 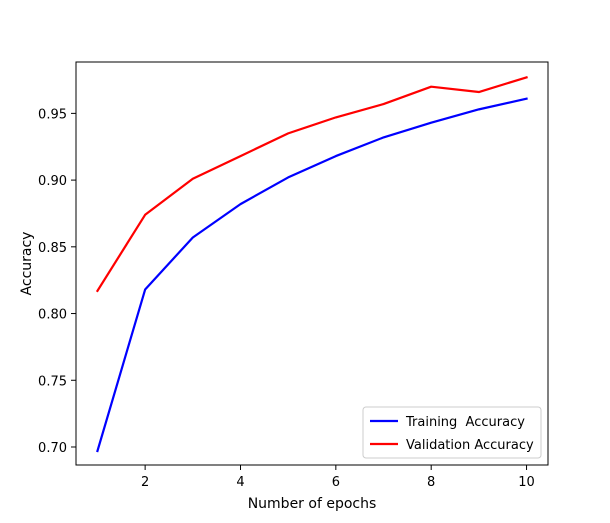 I want to click on y-tick-label: 0.80, so click(x=52, y=315).